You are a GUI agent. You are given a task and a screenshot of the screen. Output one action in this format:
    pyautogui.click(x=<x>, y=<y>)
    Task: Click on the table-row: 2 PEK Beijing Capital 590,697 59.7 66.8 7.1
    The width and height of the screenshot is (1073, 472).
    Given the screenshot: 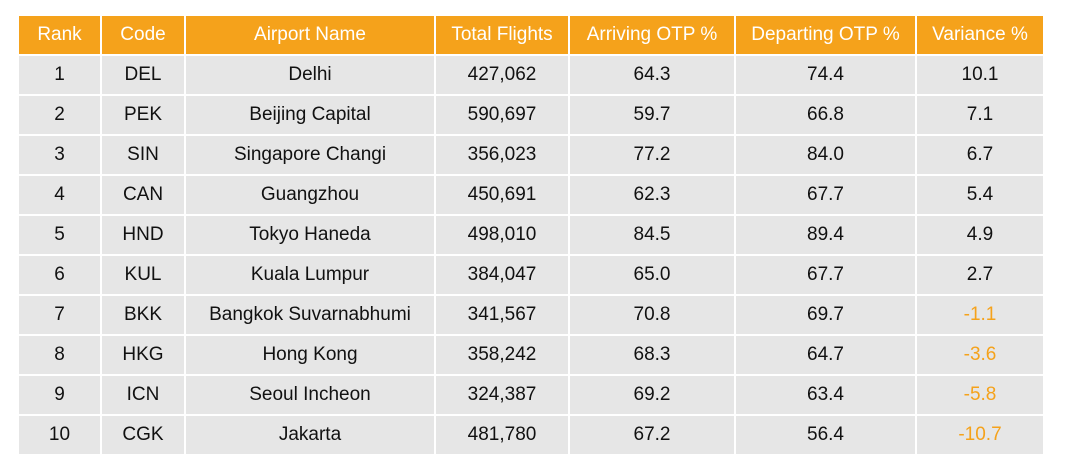 What is the action you would take?
    pyautogui.click(x=531, y=115)
    